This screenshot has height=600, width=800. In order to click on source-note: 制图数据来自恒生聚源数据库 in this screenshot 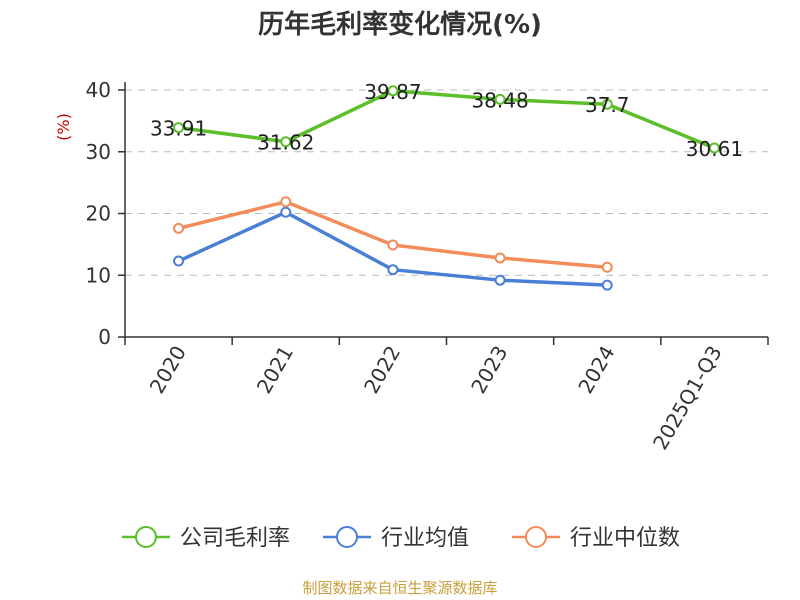, I will do `click(400, 588)`.